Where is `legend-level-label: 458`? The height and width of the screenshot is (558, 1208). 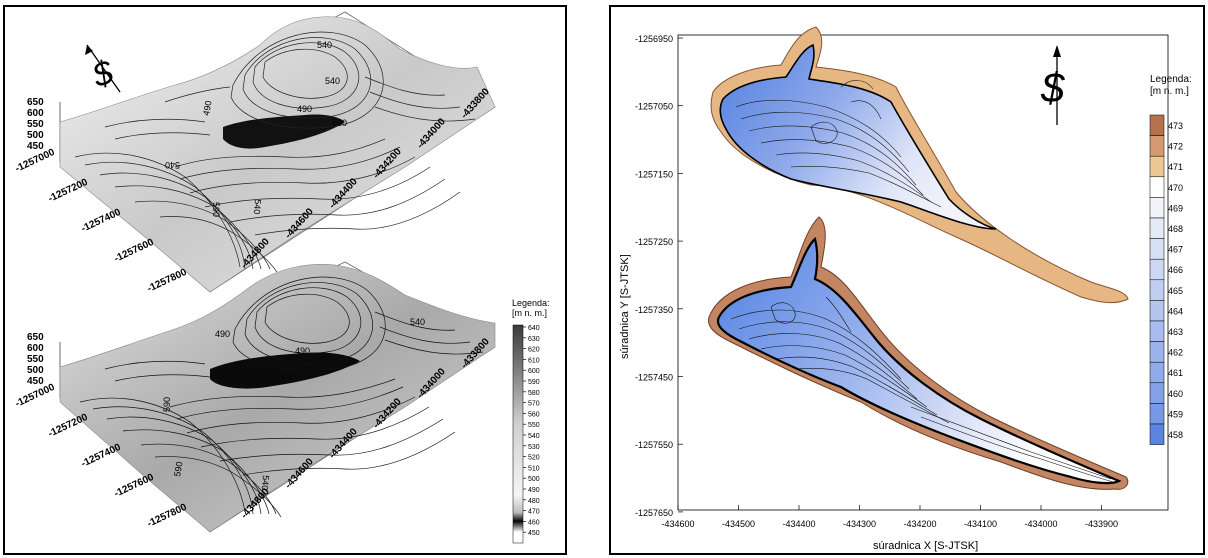
legend-level-label: 458 is located at coordinates (1175, 435).